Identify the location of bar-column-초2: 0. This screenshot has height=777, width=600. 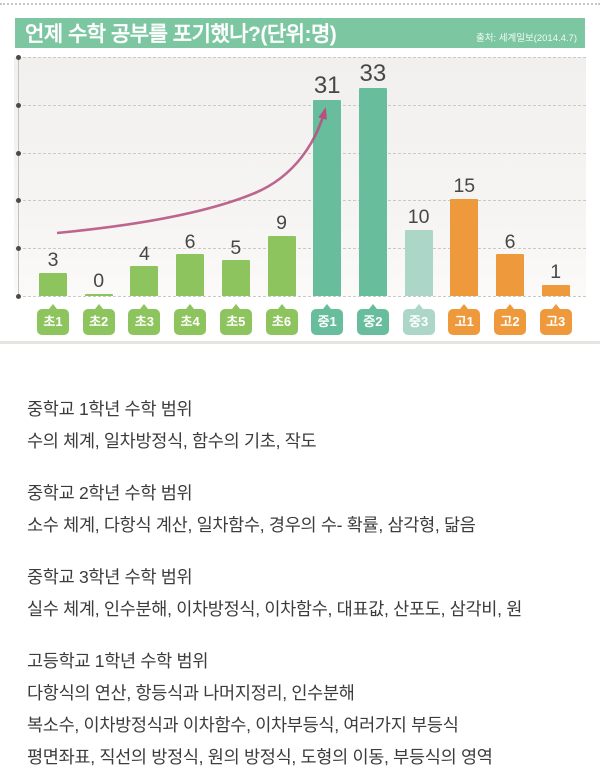
(99, 283).